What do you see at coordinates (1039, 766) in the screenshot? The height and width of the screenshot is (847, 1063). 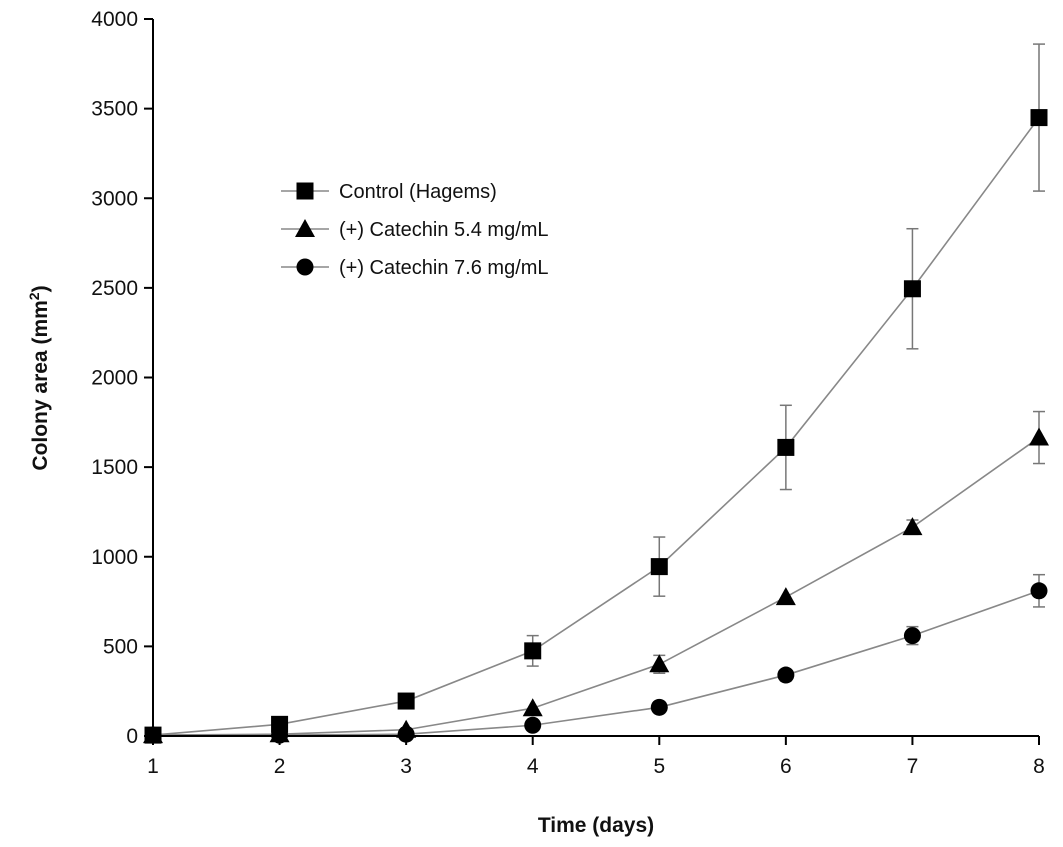 I see `x-tick-label: 8` at bounding box center [1039, 766].